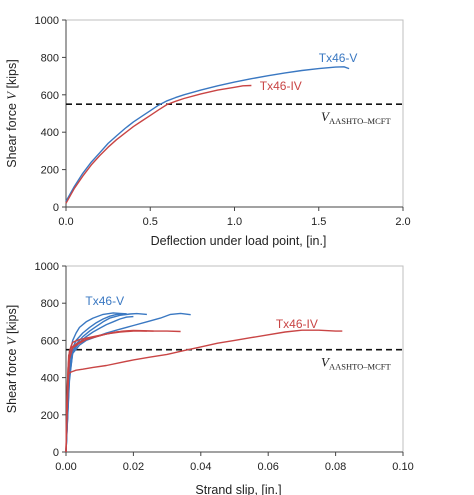  What do you see at coordinates (402, 222) in the screenshot?
I see `x-tick-label: 2.0` at bounding box center [402, 222].